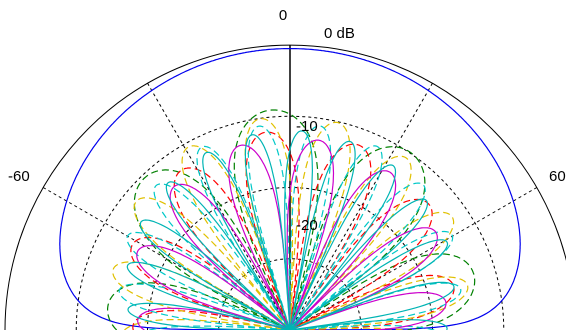 The height and width of the screenshot is (330, 566). Describe the element at coordinates (307, 225) in the screenshot. I see `radial-label-minus20: -20` at that location.